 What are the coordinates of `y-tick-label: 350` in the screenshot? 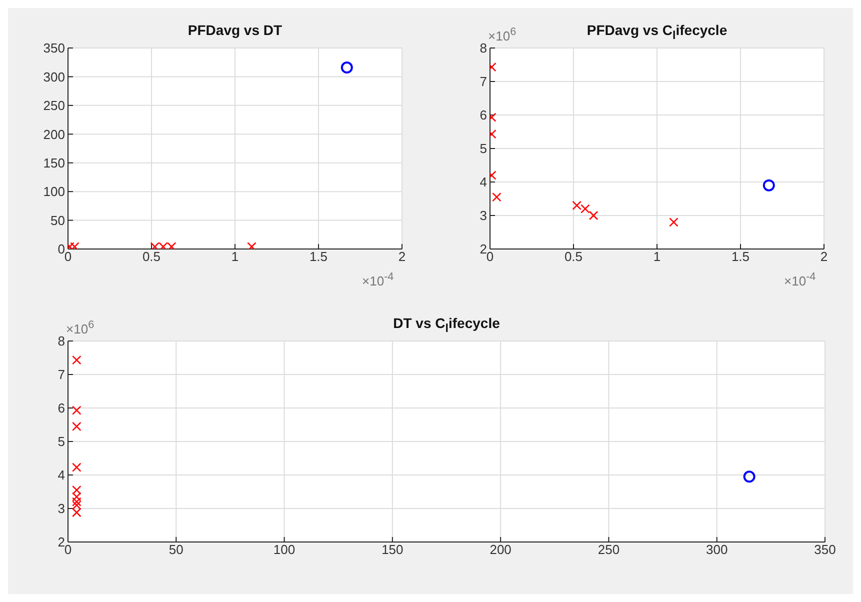 It's located at (54, 48).